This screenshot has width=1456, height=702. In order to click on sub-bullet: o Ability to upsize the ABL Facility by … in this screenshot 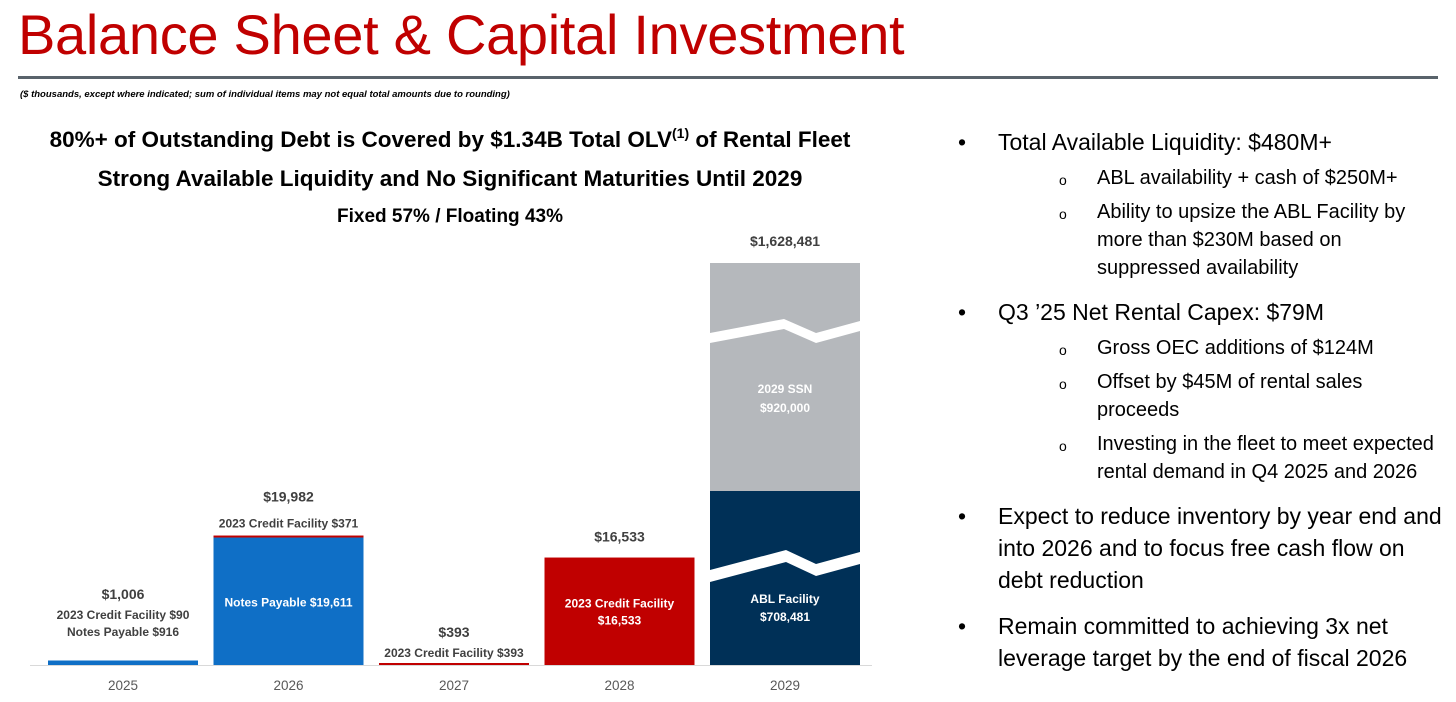, I will do `click(1224, 240)`.